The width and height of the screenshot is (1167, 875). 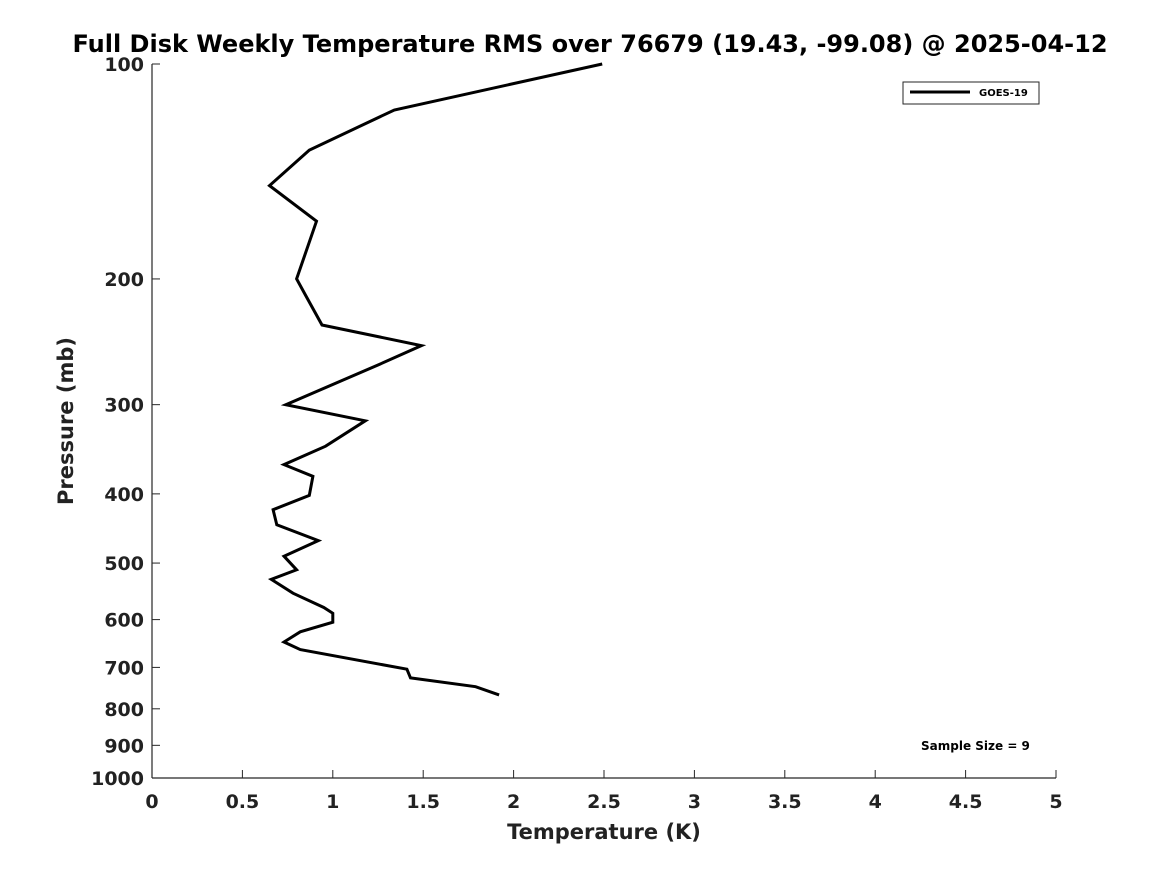 I want to click on y-tick-label: 1000, so click(x=117, y=779).